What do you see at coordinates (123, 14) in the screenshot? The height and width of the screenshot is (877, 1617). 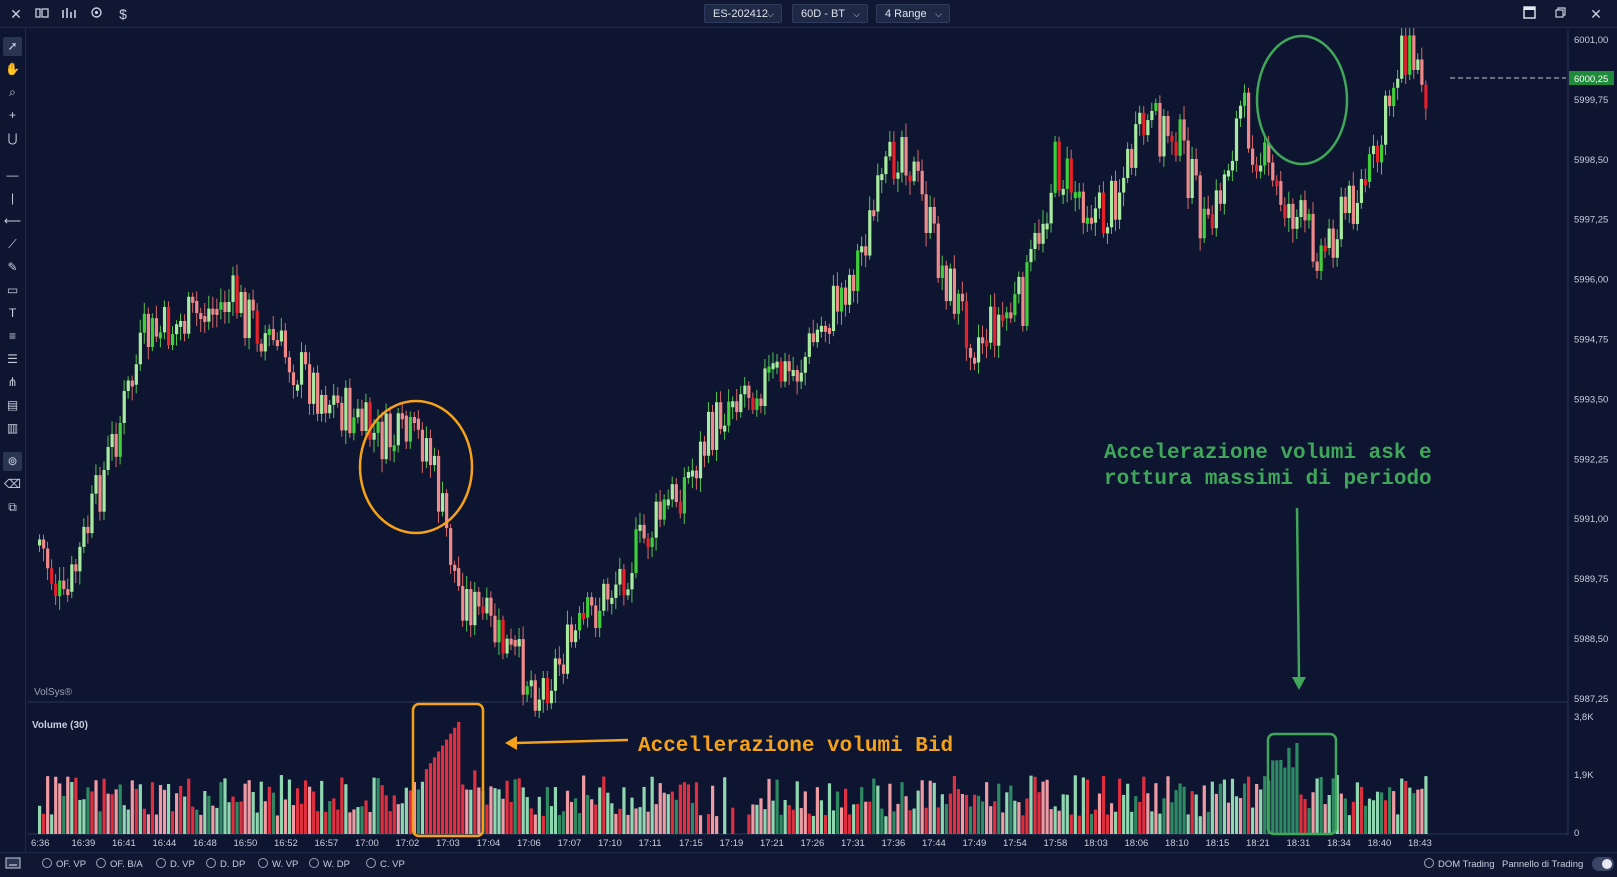 I see `dollar-icon: $` at bounding box center [123, 14].